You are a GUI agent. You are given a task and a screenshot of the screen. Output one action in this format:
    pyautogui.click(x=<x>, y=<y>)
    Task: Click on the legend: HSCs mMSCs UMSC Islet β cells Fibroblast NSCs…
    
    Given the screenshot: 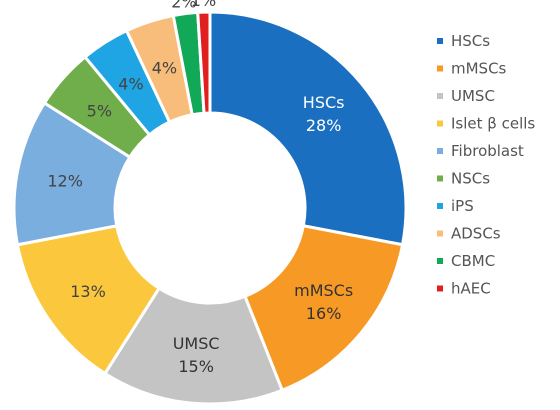 What is the action you would take?
    pyautogui.click(x=486, y=165)
    